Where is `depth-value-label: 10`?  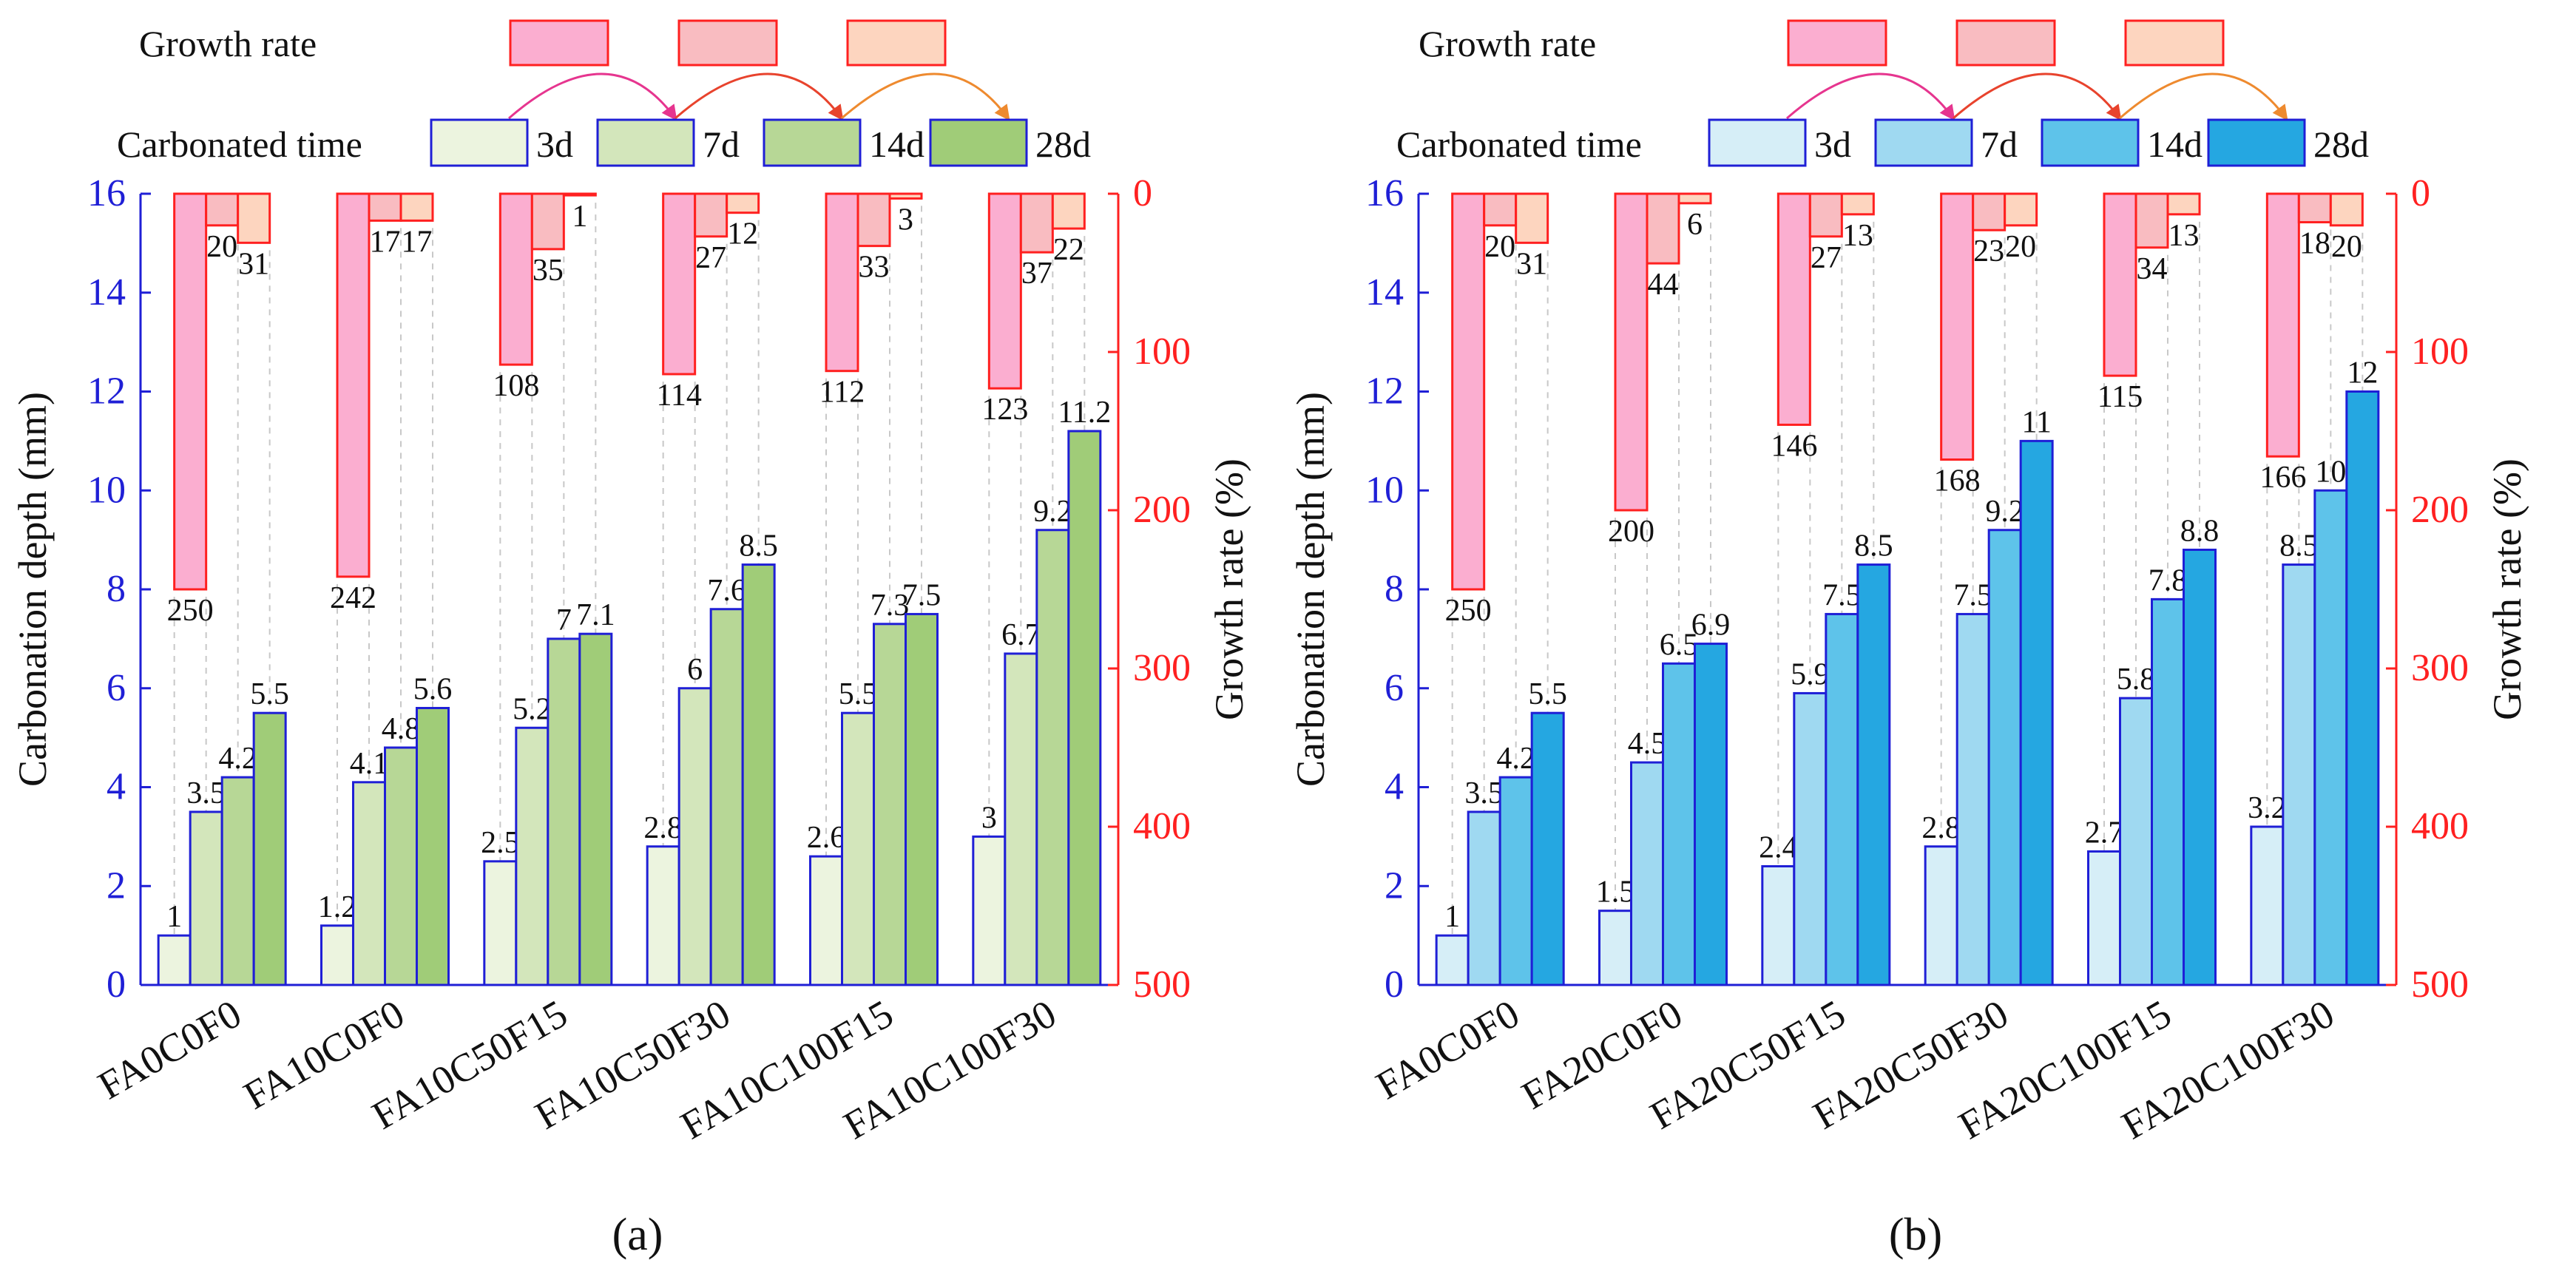
depth-value-label: 10 is located at coordinates (2330, 472).